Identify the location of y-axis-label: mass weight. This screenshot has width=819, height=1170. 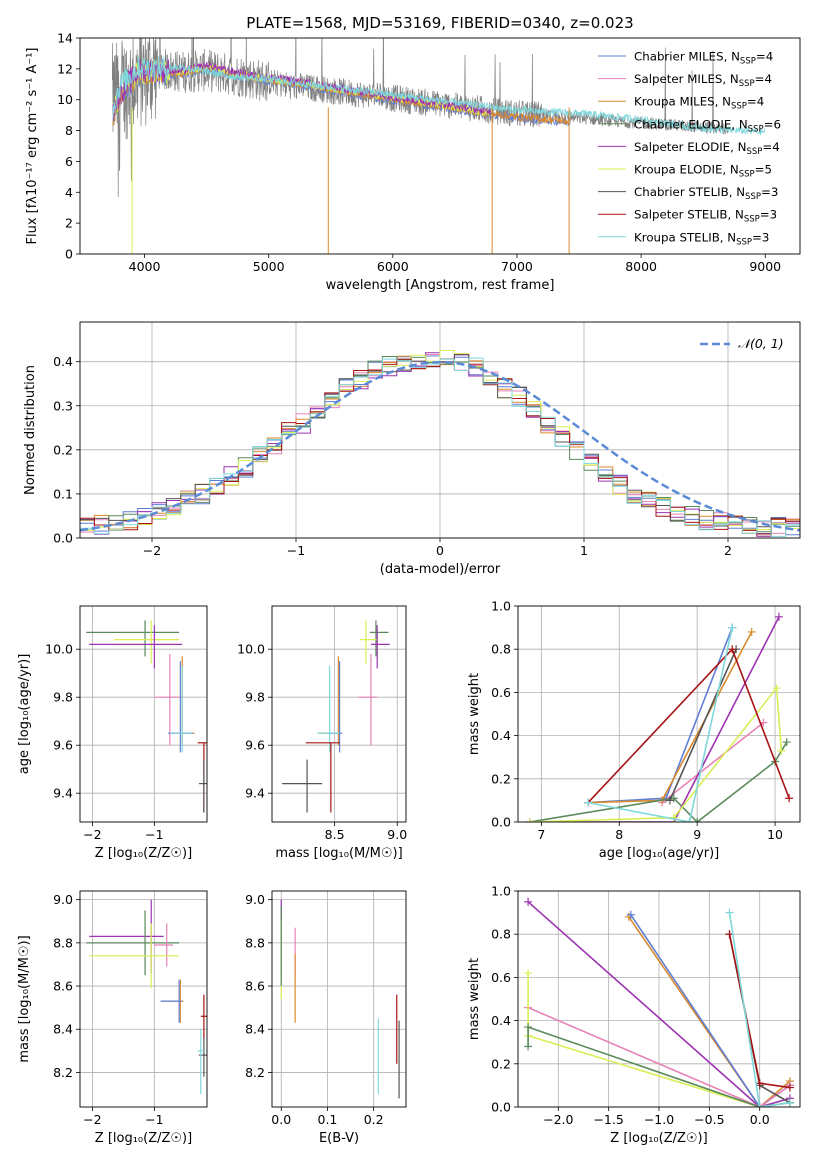
(474, 999).